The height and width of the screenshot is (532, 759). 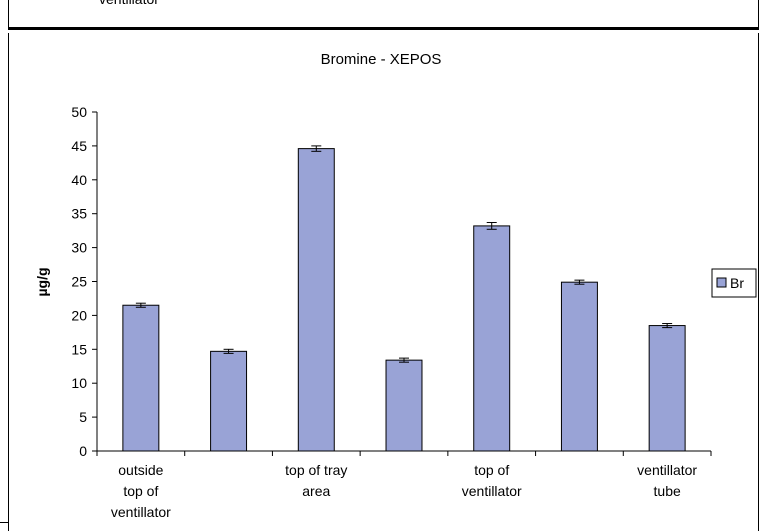 What do you see at coordinates (79, 315) in the screenshot?
I see `y-tick-label: 20` at bounding box center [79, 315].